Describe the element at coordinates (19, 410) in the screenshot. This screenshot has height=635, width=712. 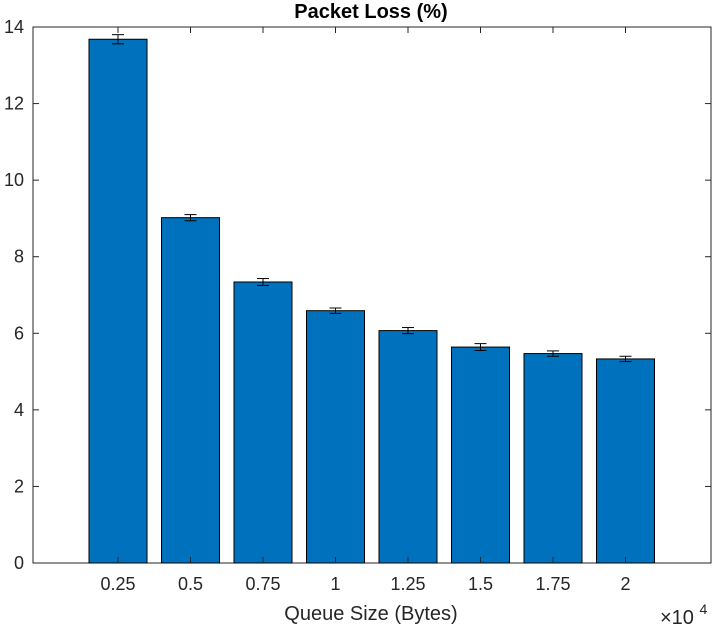
I see `y-tick-label: 4` at that location.